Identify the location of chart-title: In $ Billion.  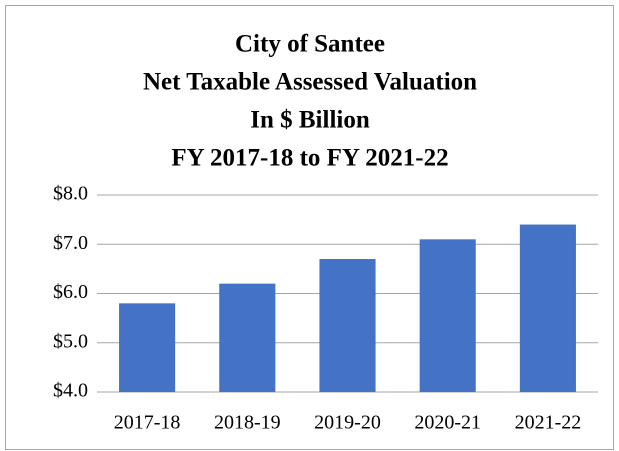
(310, 120).